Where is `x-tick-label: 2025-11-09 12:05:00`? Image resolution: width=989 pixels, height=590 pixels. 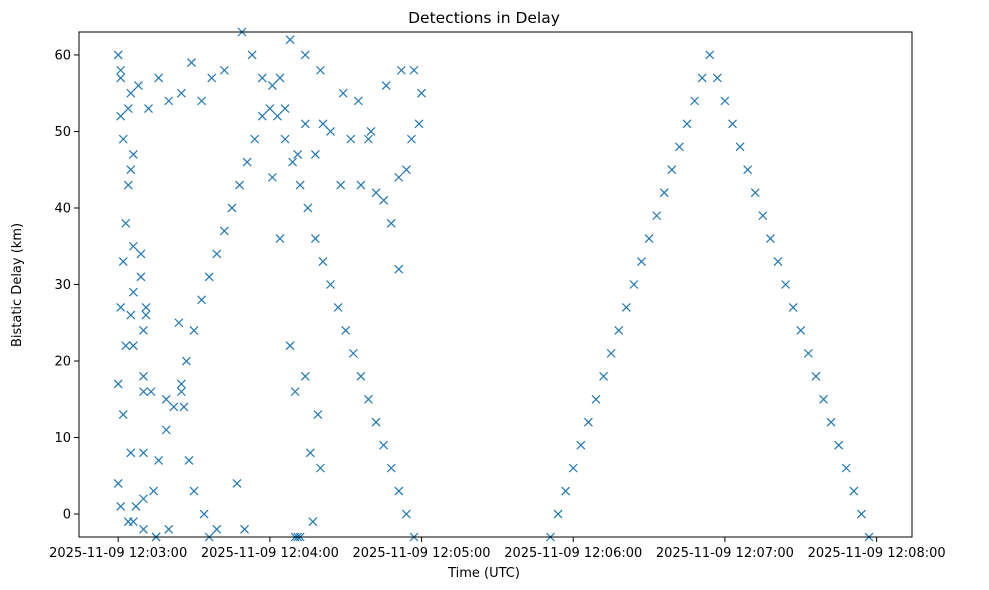
x-tick-label: 2025-11-09 12:05:00 is located at coordinates (422, 553).